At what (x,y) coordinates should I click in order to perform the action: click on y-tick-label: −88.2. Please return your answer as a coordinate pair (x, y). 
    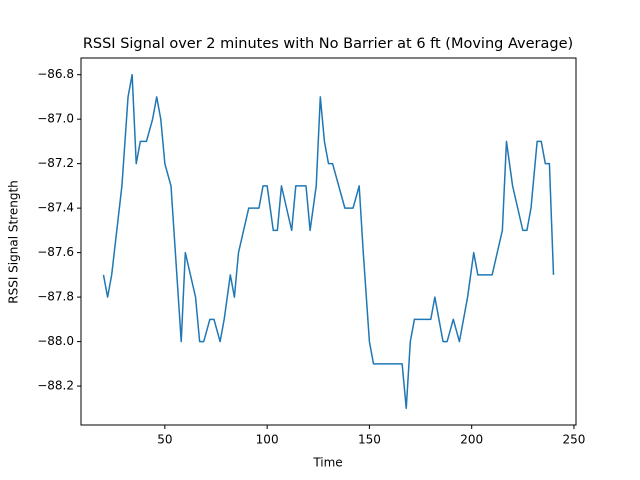
    Looking at the image, I should click on (55, 386).